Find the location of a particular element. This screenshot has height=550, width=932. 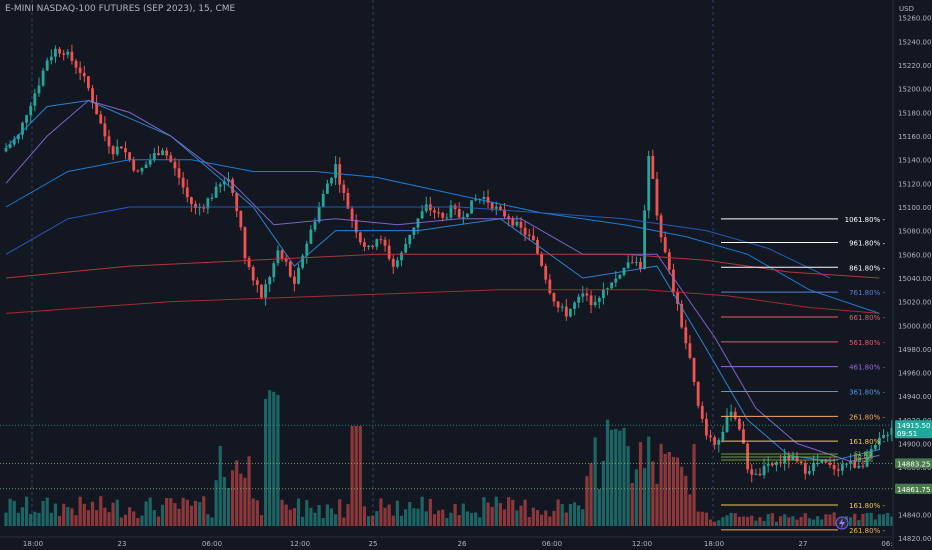

y-tick-label: 14820.00 is located at coordinates (914, 539).